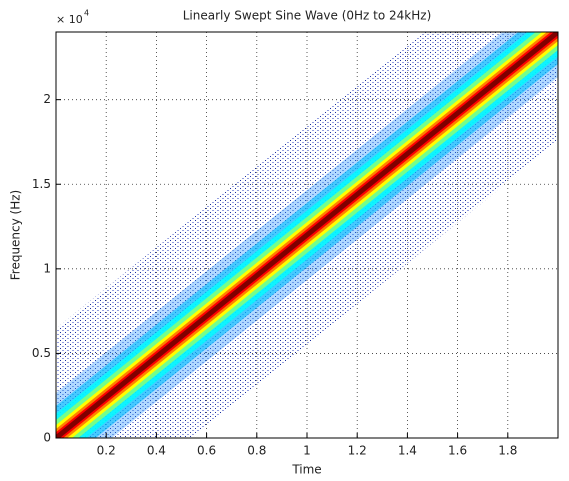 This screenshot has height=481, width=569. Describe the element at coordinates (457, 451) in the screenshot. I see `x-tick-label: 1.6` at that location.